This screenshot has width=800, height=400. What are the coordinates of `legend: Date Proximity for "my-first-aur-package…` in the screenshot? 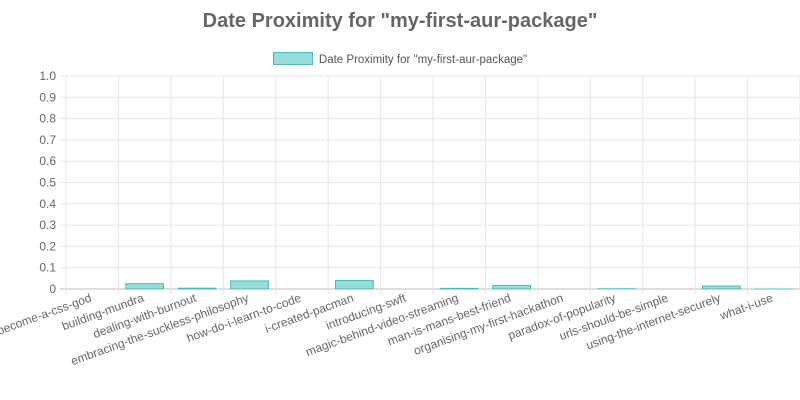 It's located at (400, 59).